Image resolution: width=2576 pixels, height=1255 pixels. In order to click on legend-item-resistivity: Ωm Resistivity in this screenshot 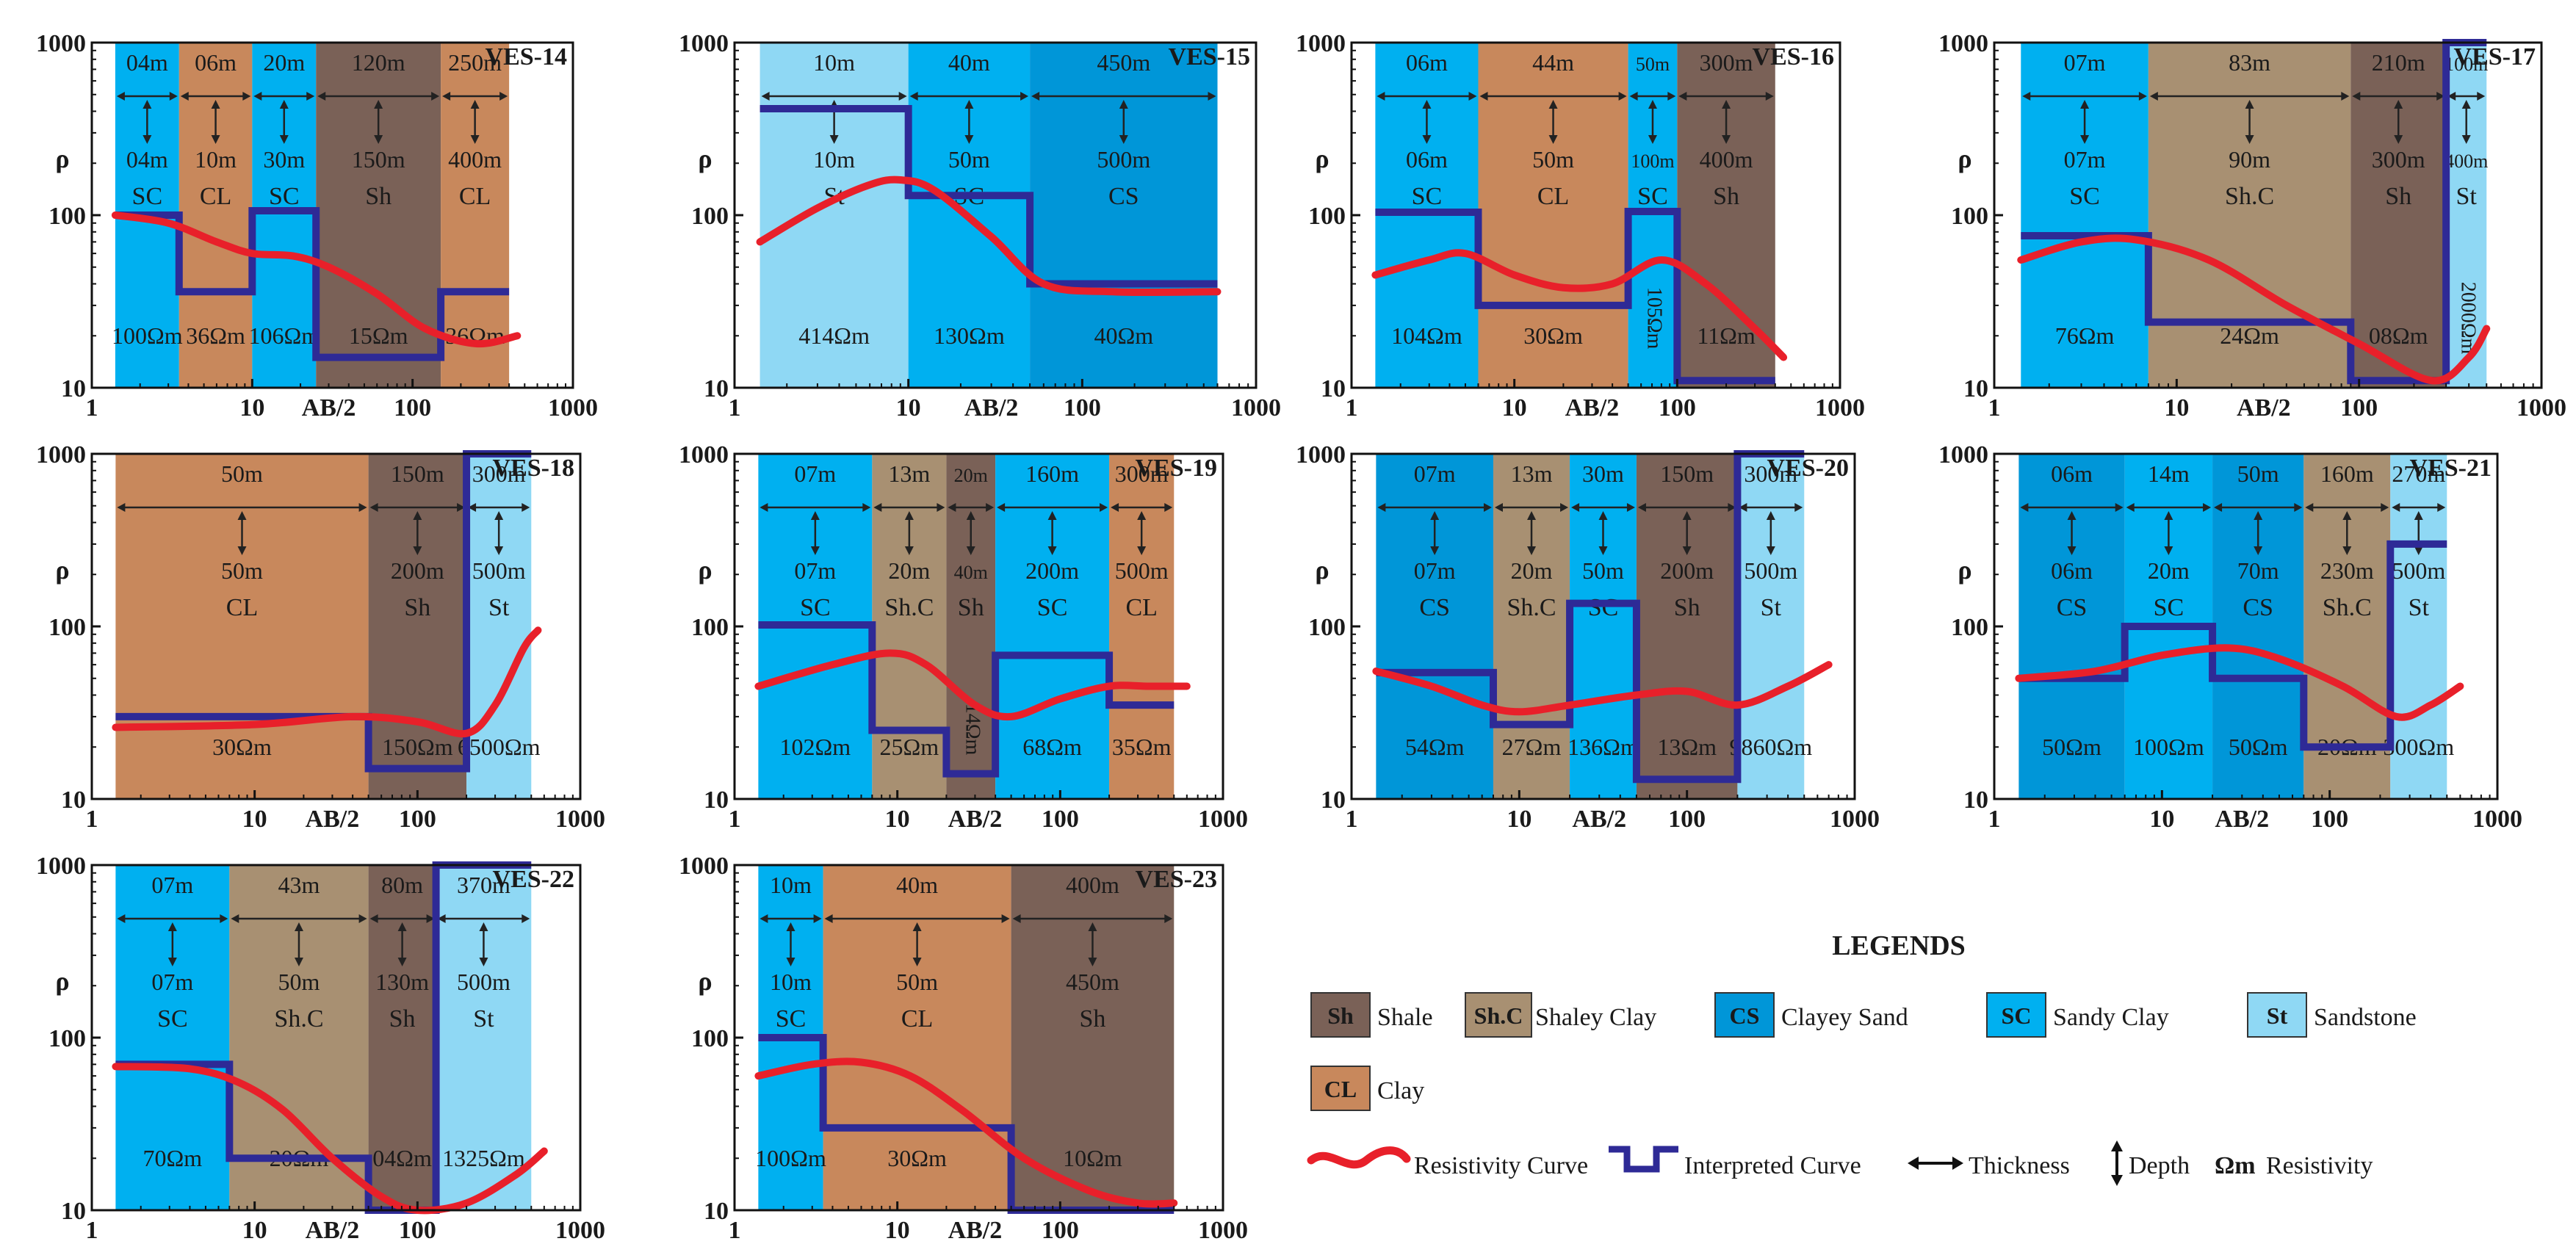, I will do `click(2294, 1165)`.